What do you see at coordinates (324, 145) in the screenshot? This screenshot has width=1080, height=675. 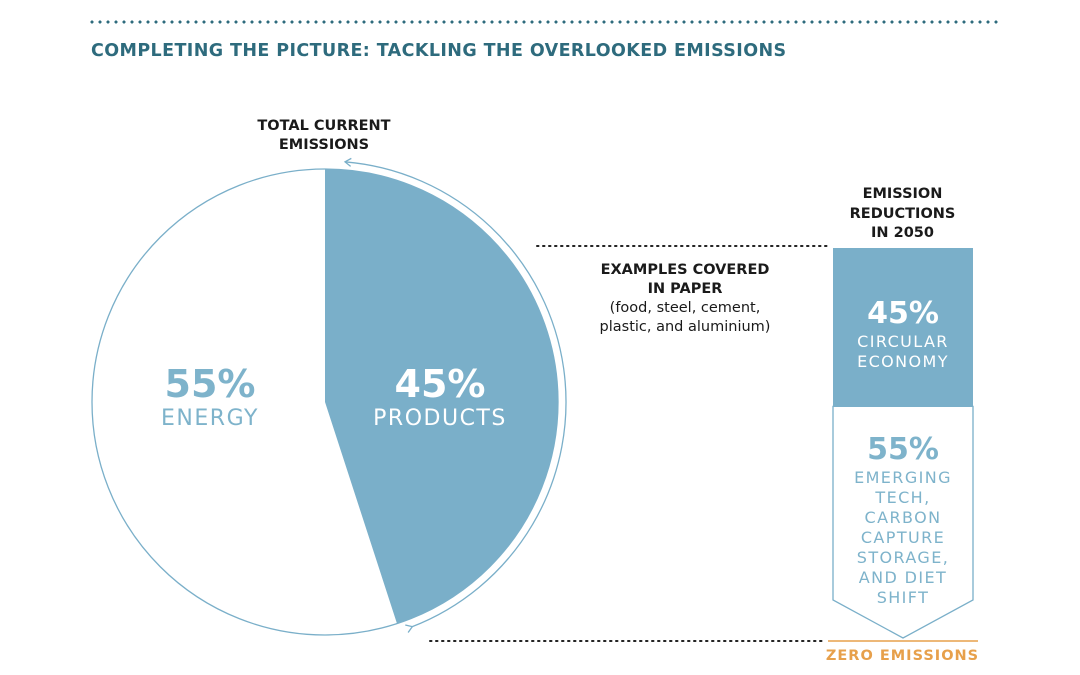 I see `pie-heading-line: EMISSIONS` at bounding box center [324, 145].